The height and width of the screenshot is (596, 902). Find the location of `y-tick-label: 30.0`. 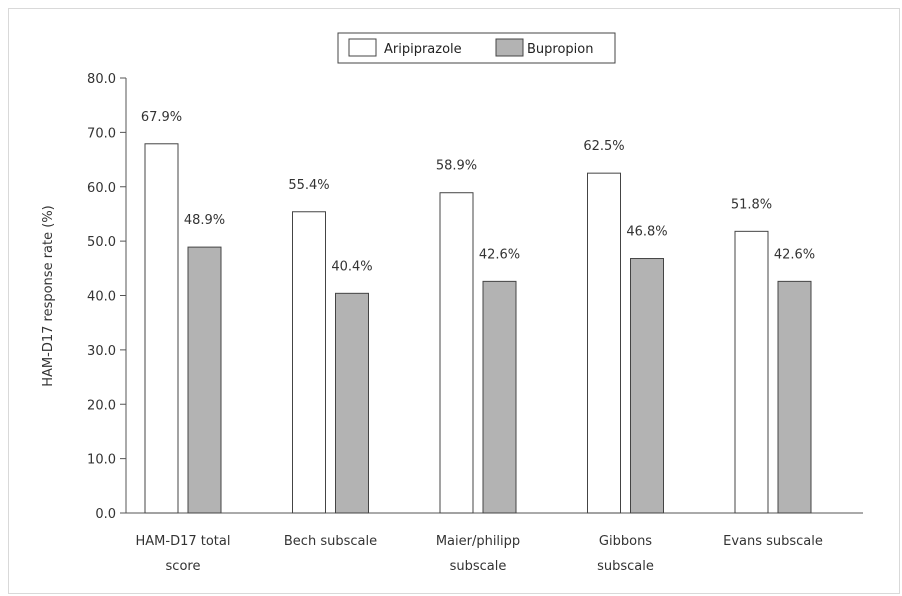

y-tick-label: 30.0 is located at coordinates (101, 351).